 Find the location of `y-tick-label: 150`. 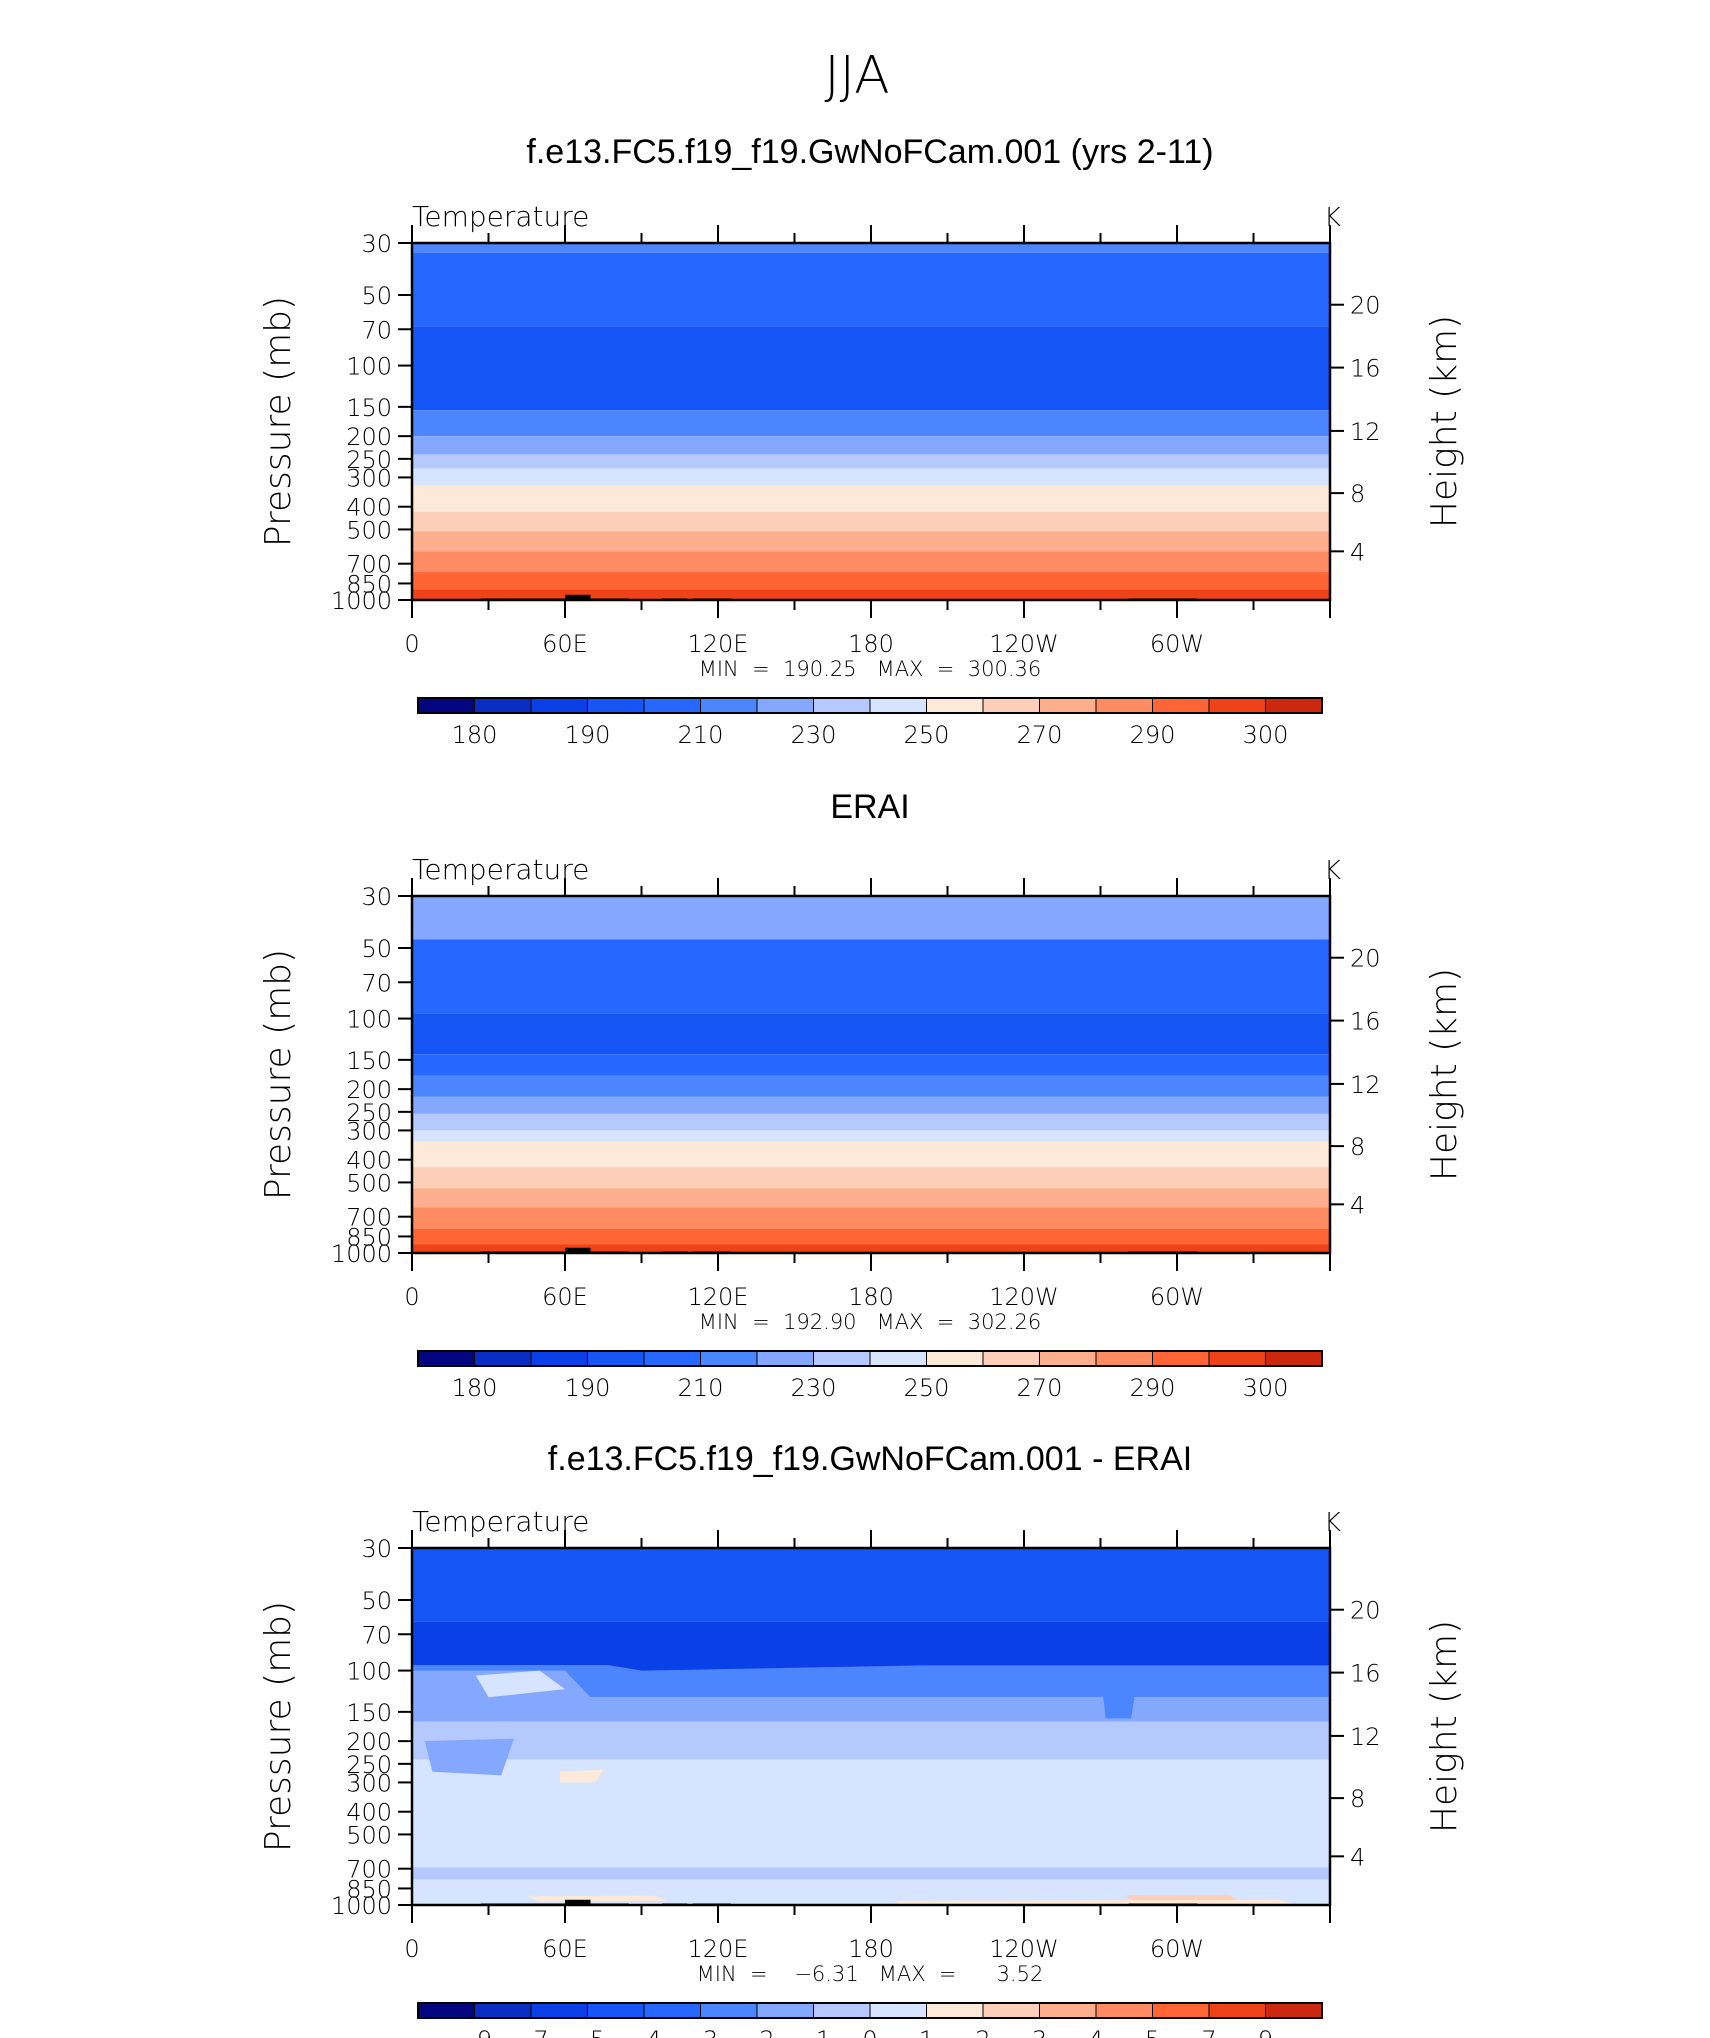

y-tick-label: 150 is located at coordinates (369, 1061).